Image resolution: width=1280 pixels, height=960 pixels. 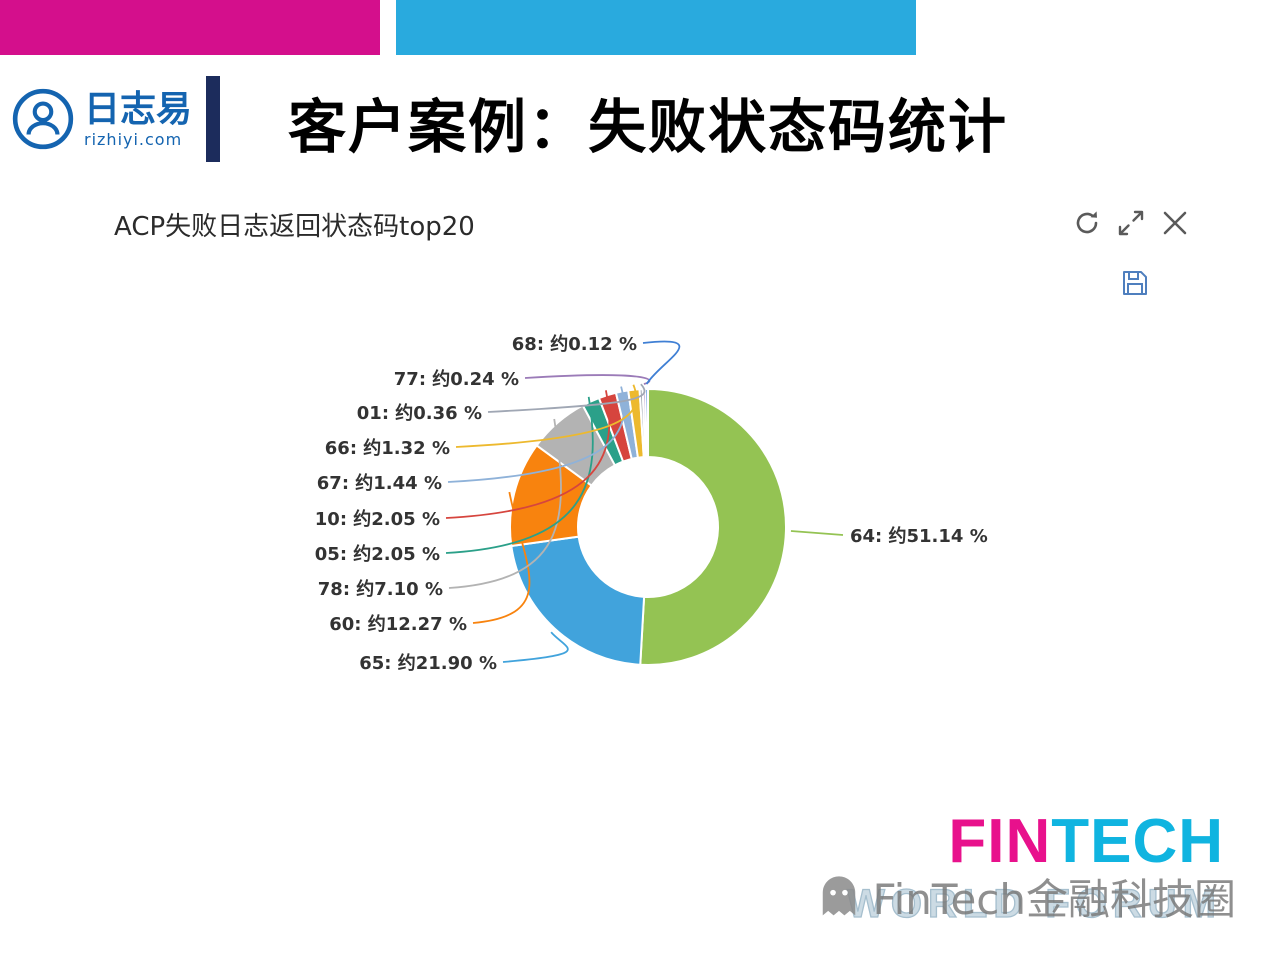 I want to click on rizhiyi-logo-icon, so click(x=43, y=119).